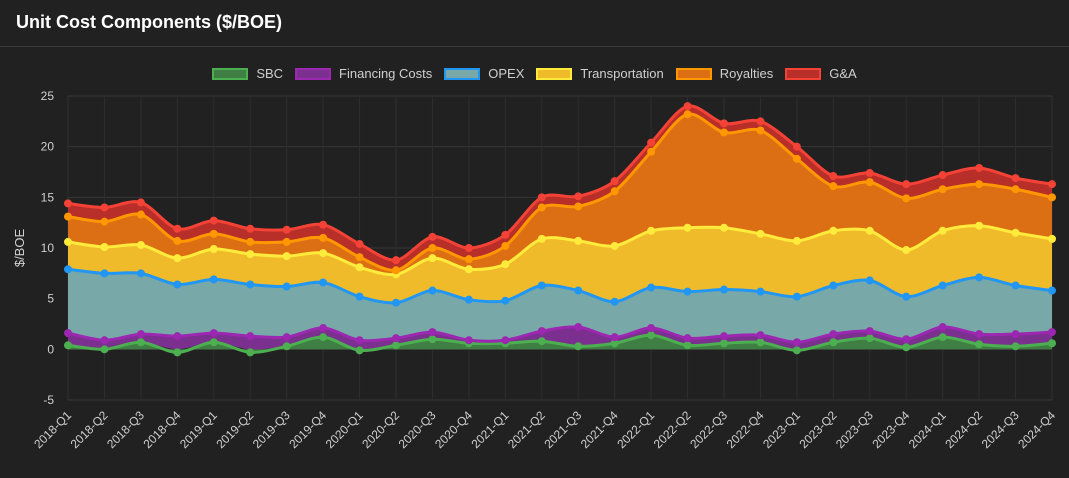 This screenshot has width=1069, height=478. What do you see at coordinates (484, 73) in the screenshot?
I see `legend-item-opex: OPEX` at bounding box center [484, 73].